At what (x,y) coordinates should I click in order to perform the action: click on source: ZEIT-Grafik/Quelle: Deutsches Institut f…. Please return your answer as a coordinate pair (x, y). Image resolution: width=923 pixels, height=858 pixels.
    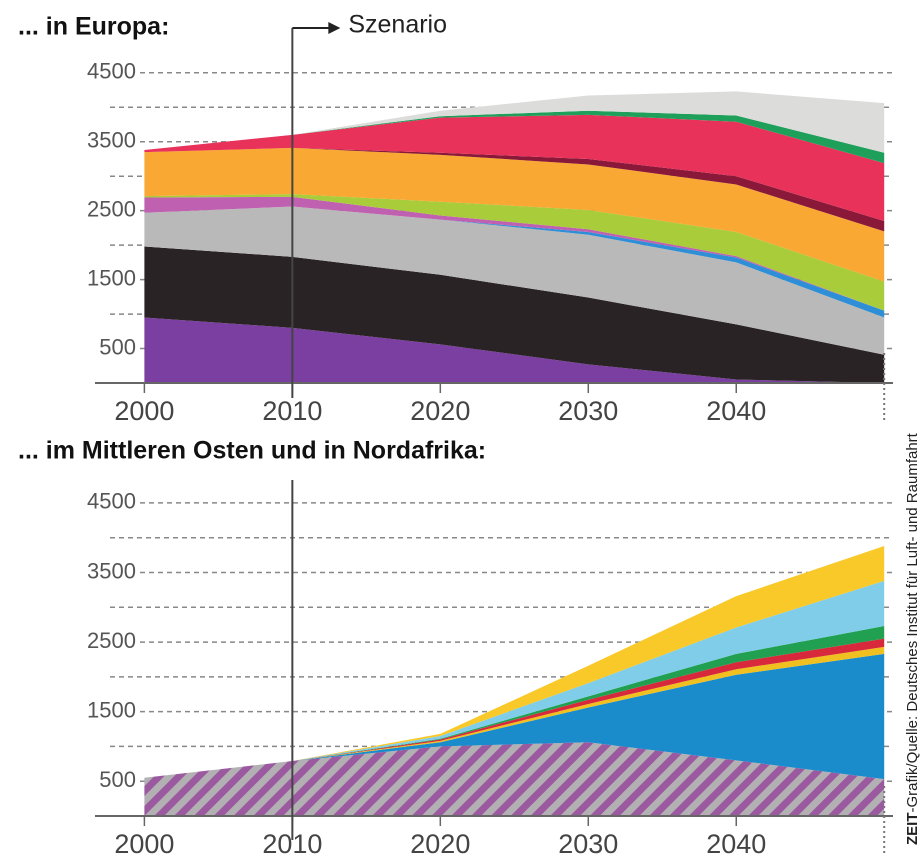
    Looking at the image, I should click on (912, 638).